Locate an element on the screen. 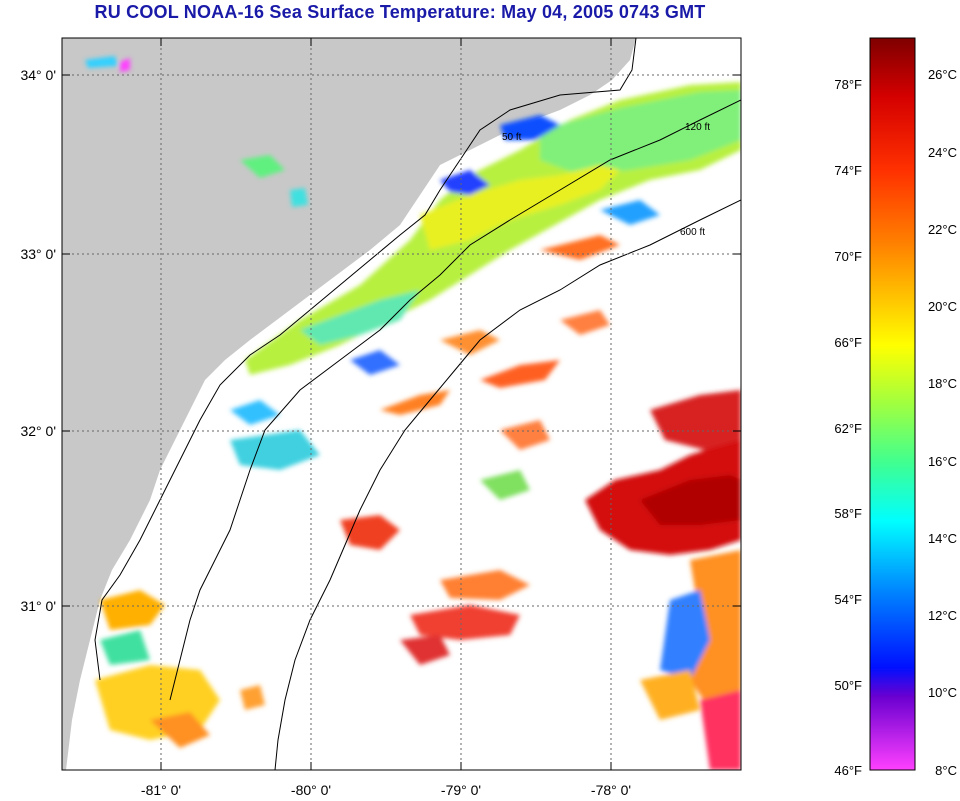 This screenshot has width=960, height=801. colorbar-label-c-0: 26°C is located at coordinates (942, 74).